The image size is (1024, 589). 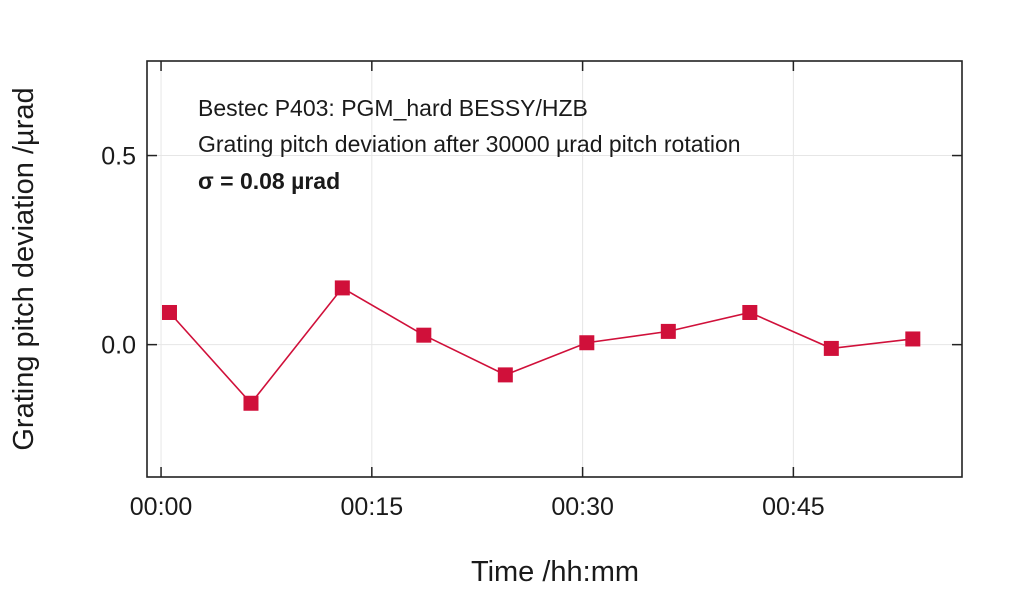 What do you see at coordinates (269, 181) in the screenshot?
I see `annotation-sigma: σ = 0.08 µrad` at bounding box center [269, 181].